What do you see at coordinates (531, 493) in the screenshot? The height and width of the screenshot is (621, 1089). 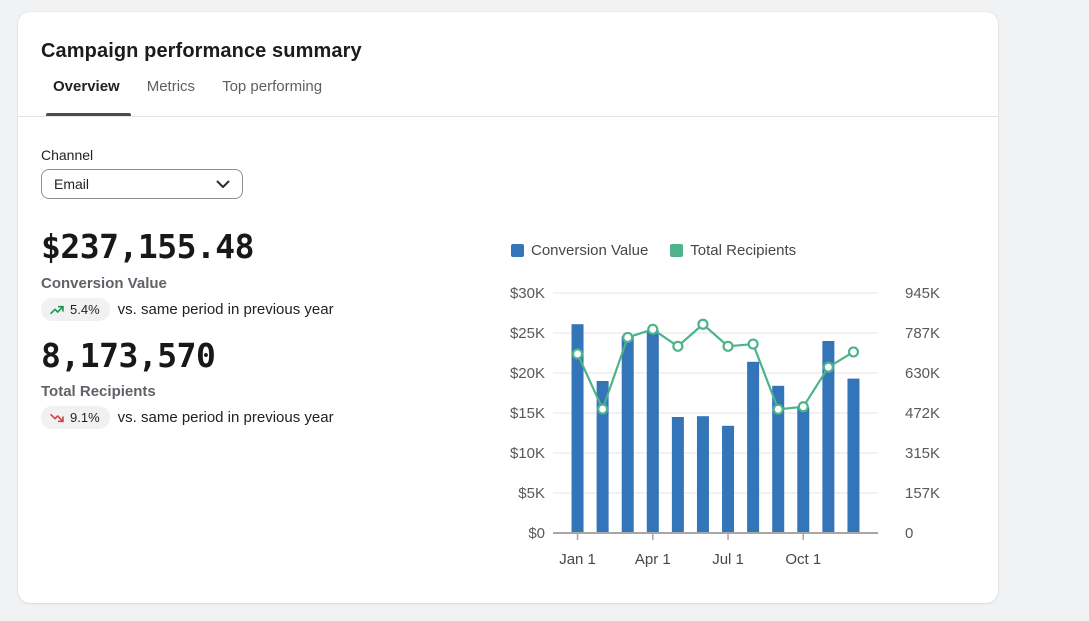 I see `svg-text: $5K` at bounding box center [531, 493].